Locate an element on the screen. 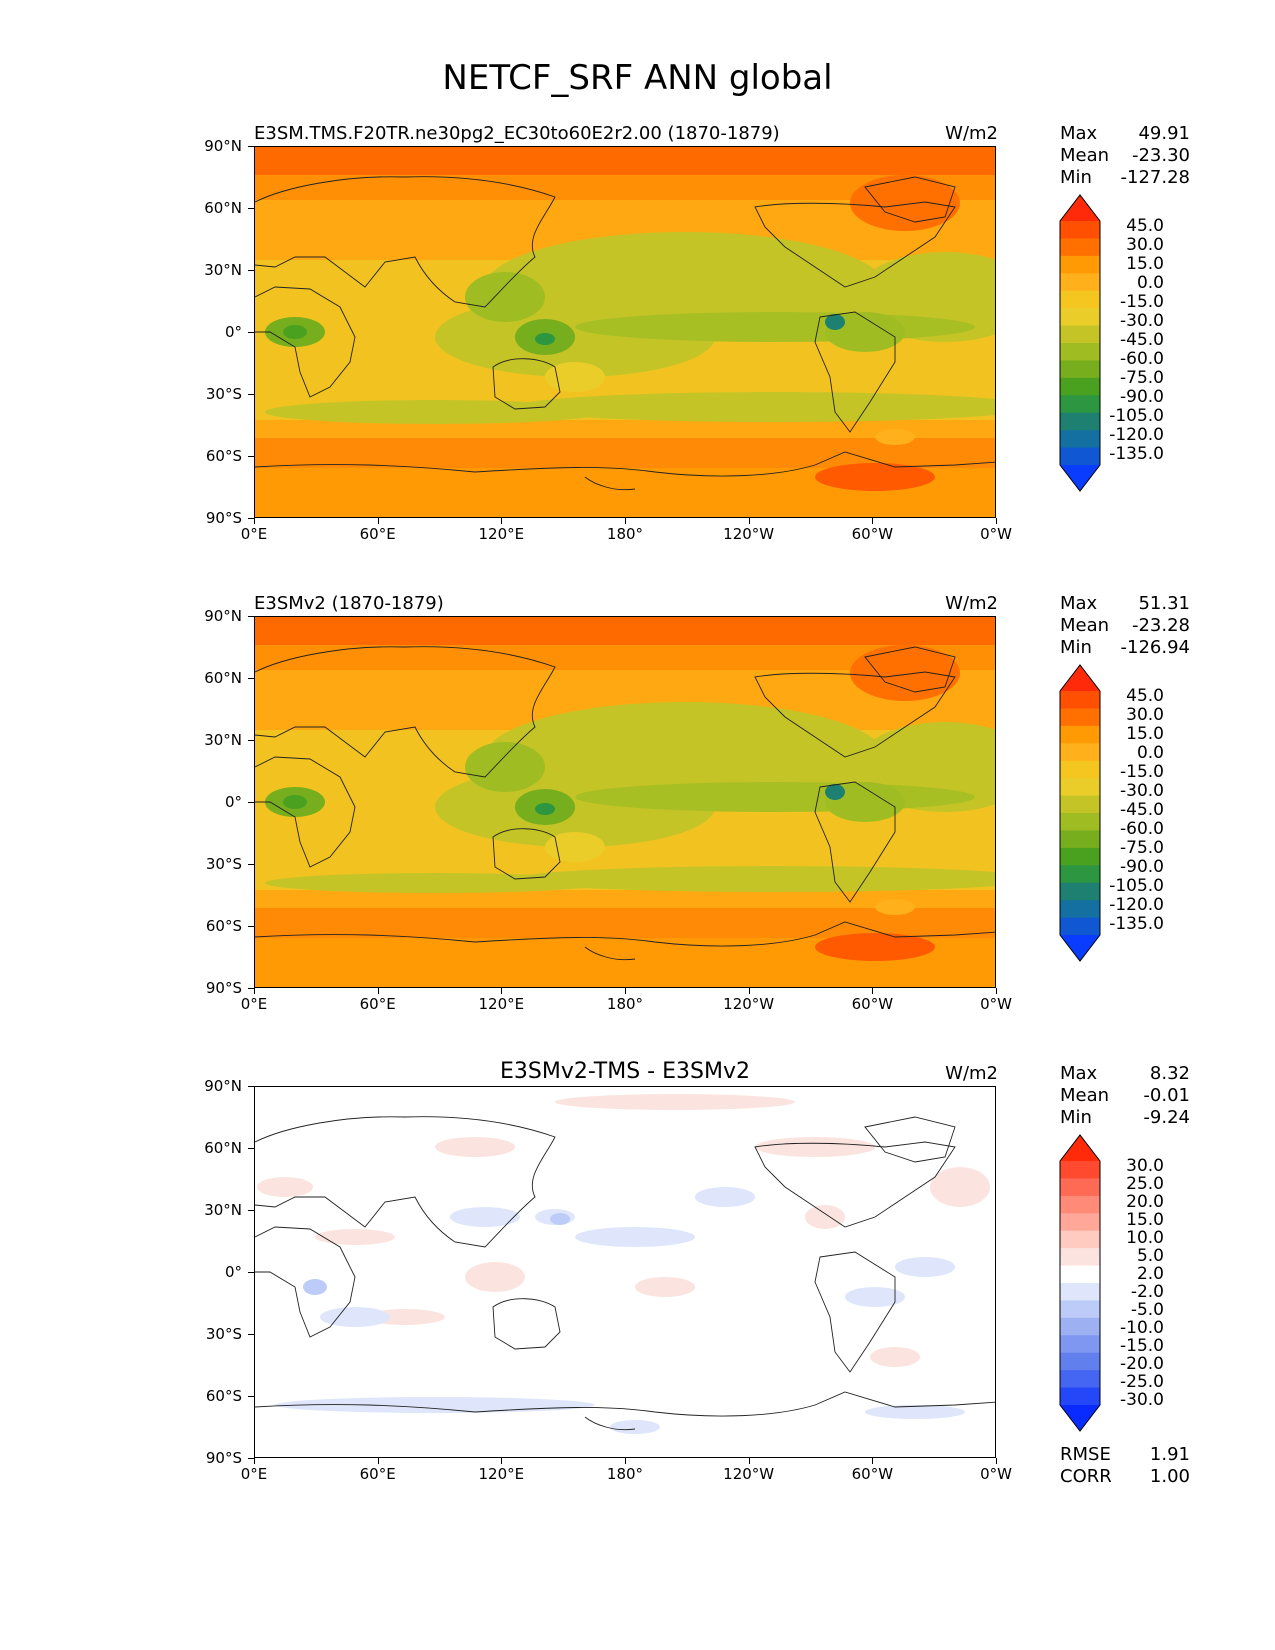 This screenshot has height=1650, width=1275. colorbar-tick-label: -25.0 is located at coordinates (1142, 1382).